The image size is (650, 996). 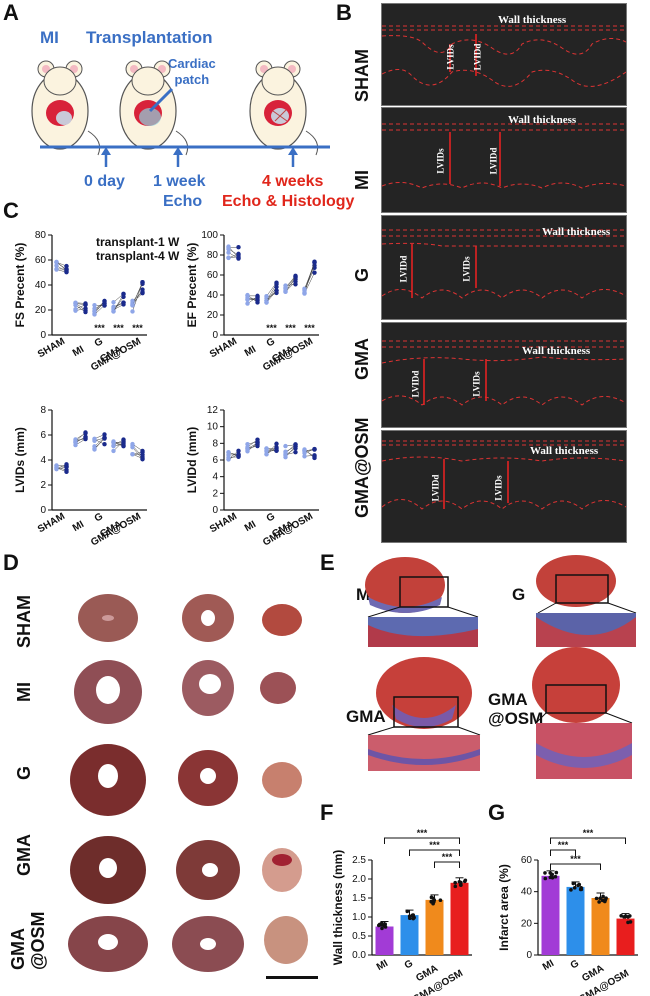 I want to click on panel-label-c: C, so click(x=11, y=210).